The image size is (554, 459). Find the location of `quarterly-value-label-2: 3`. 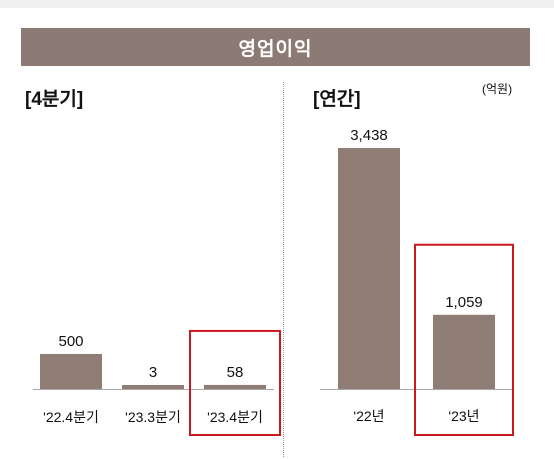

quarterly-value-label-2: 3 is located at coordinates (153, 372).